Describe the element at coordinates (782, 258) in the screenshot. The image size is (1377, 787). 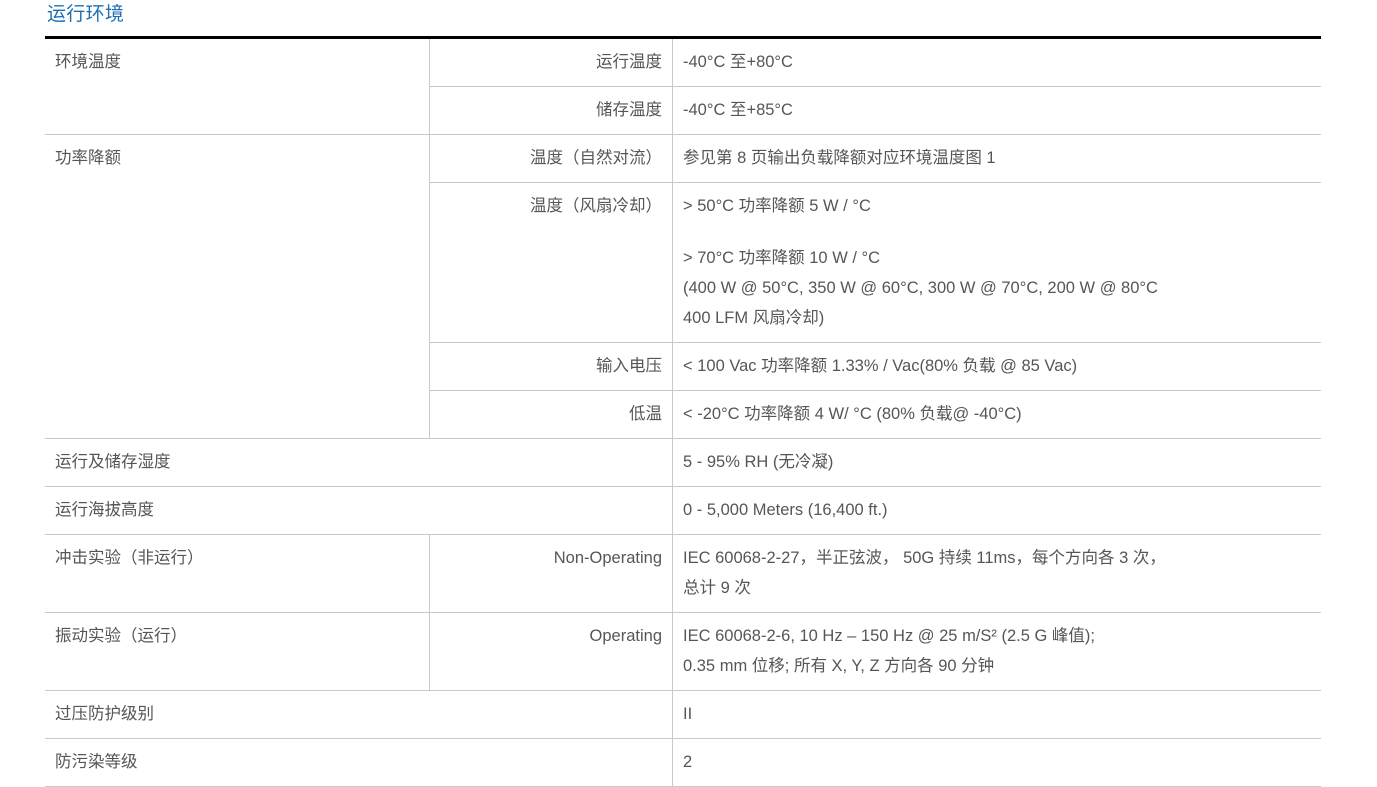
I see `value-line: > 70°C 功率降额 10 W / °C` at that location.